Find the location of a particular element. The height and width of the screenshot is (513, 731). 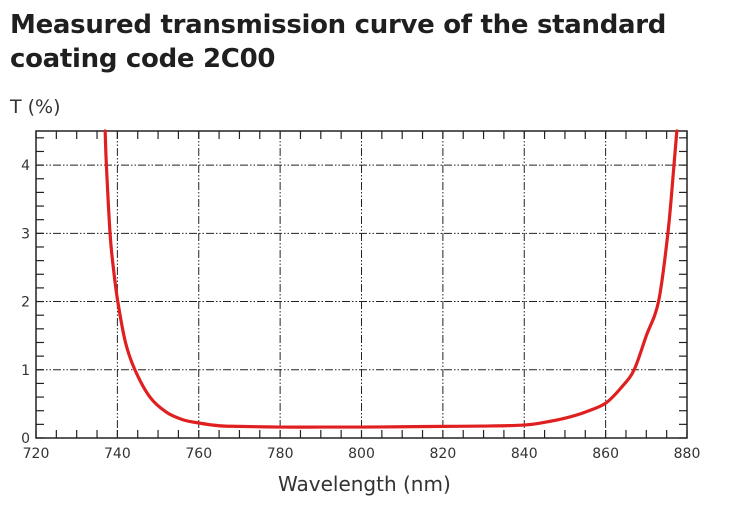

y-tick-label: 1 is located at coordinates (25, 371).